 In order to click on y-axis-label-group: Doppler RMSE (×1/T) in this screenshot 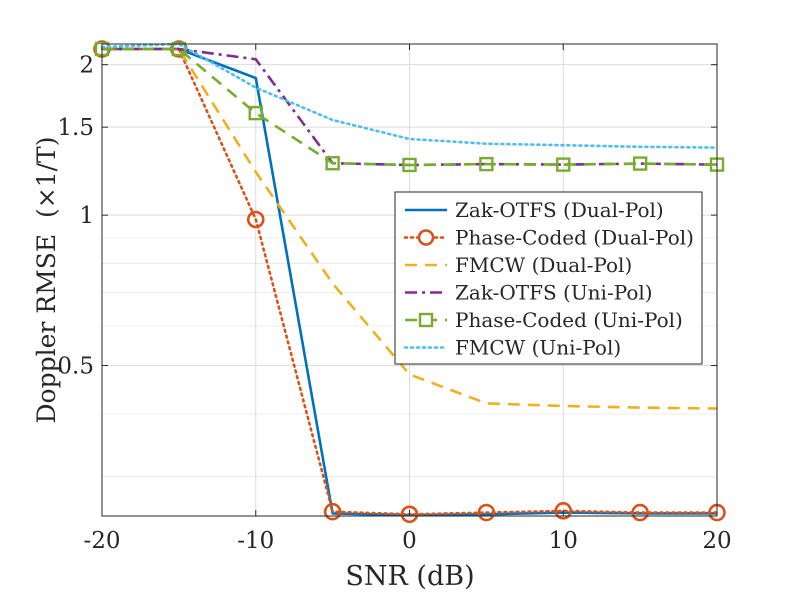, I will do `click(46, 279)`.